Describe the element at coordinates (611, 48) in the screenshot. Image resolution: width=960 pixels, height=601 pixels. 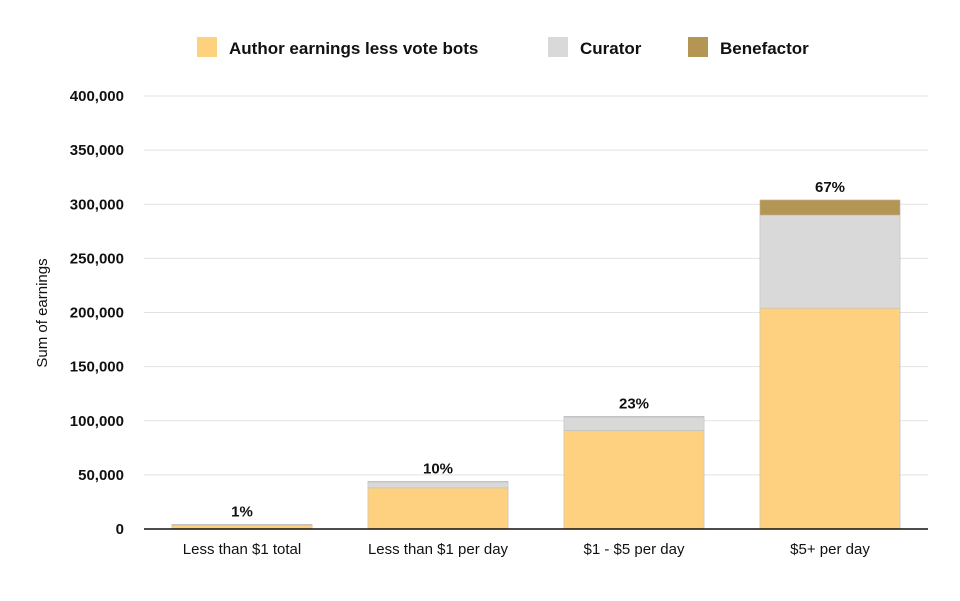
I see `legend-label: Curator` at that location.